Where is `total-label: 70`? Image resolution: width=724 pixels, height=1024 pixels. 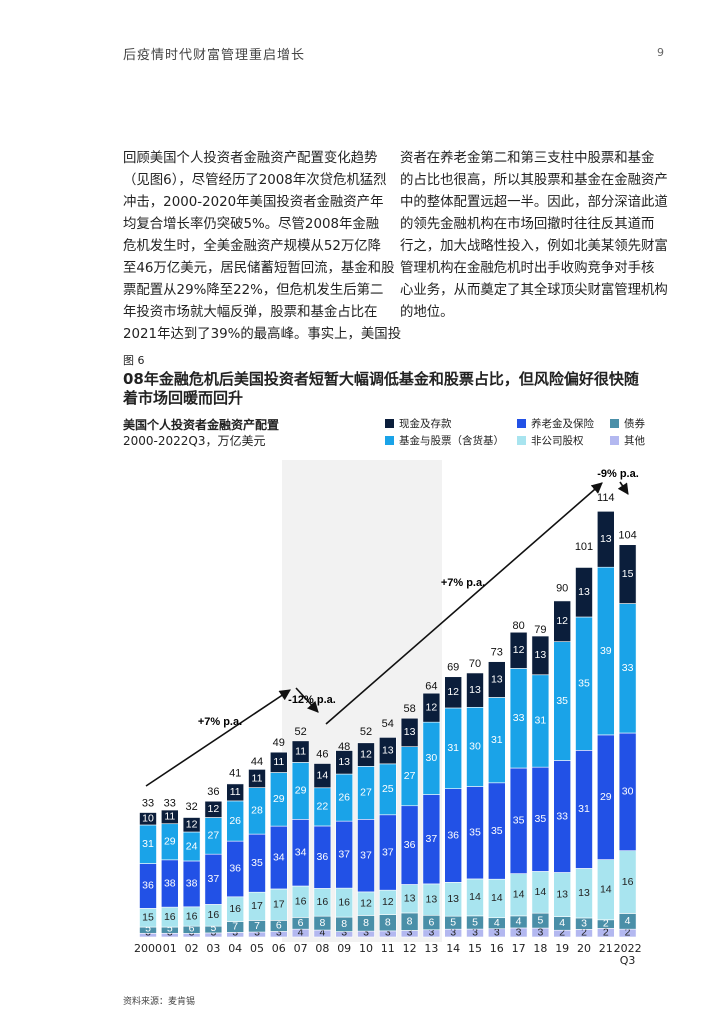
total-label: 70 is located at coordinates (475, 664).